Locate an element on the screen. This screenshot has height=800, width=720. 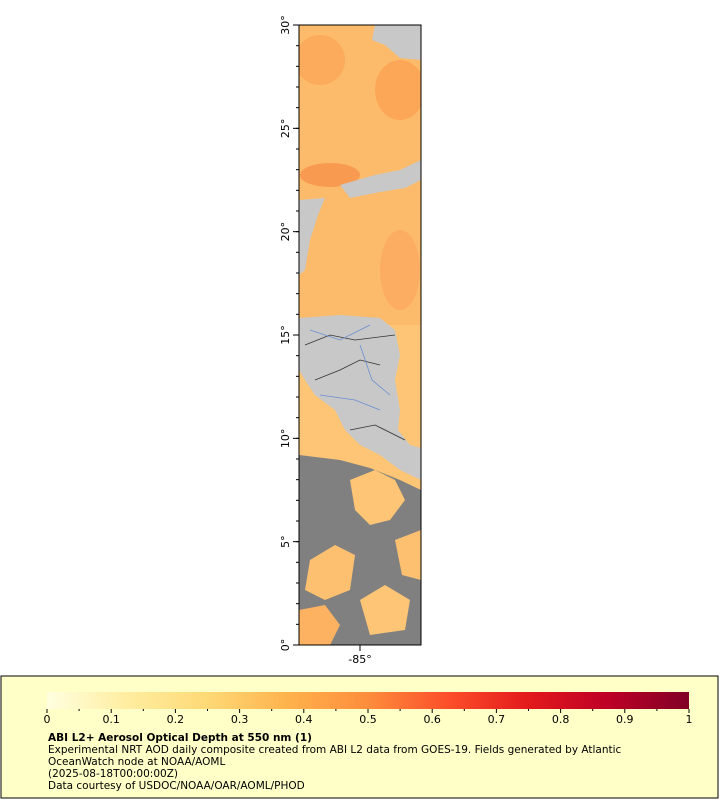
colorbar-tick-label: 0.2 is located at coordinates (176, 719).